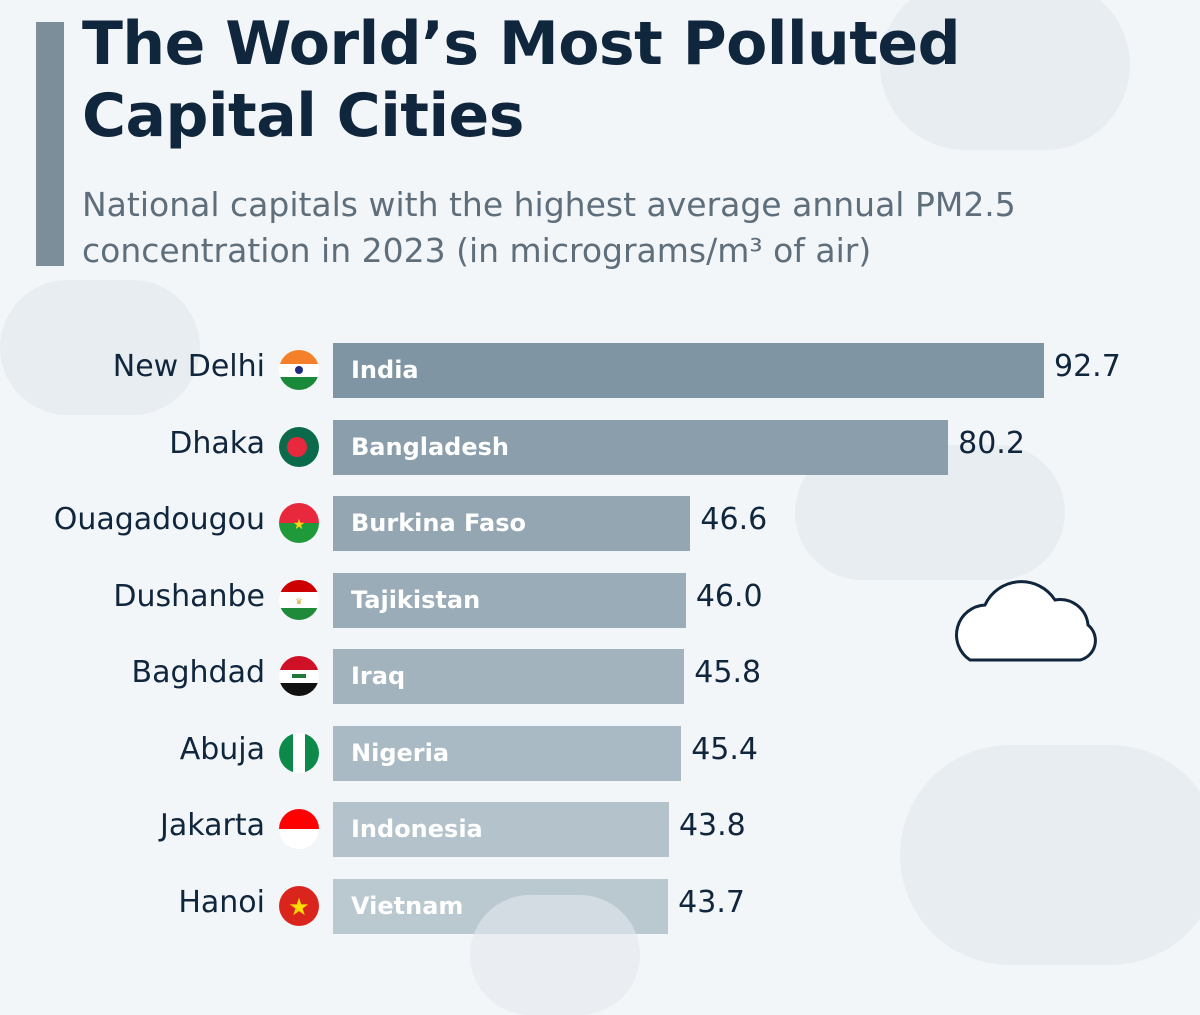 The width and height of the screenshot is (1200, 1015). I want to click on iraq-flag-icon, so click(299, 676).